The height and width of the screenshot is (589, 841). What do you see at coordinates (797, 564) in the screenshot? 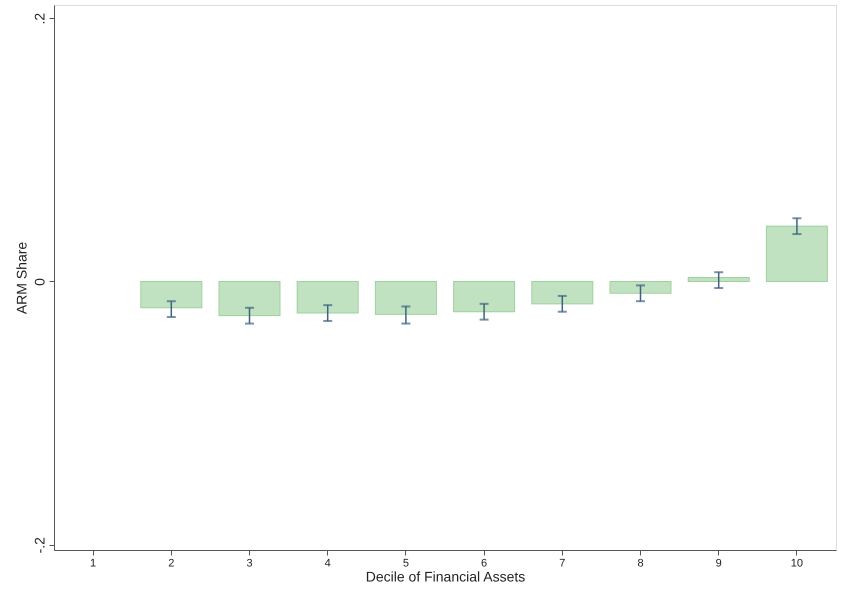
I see `x-tick-label: 10` at bounding box center [797, 564].